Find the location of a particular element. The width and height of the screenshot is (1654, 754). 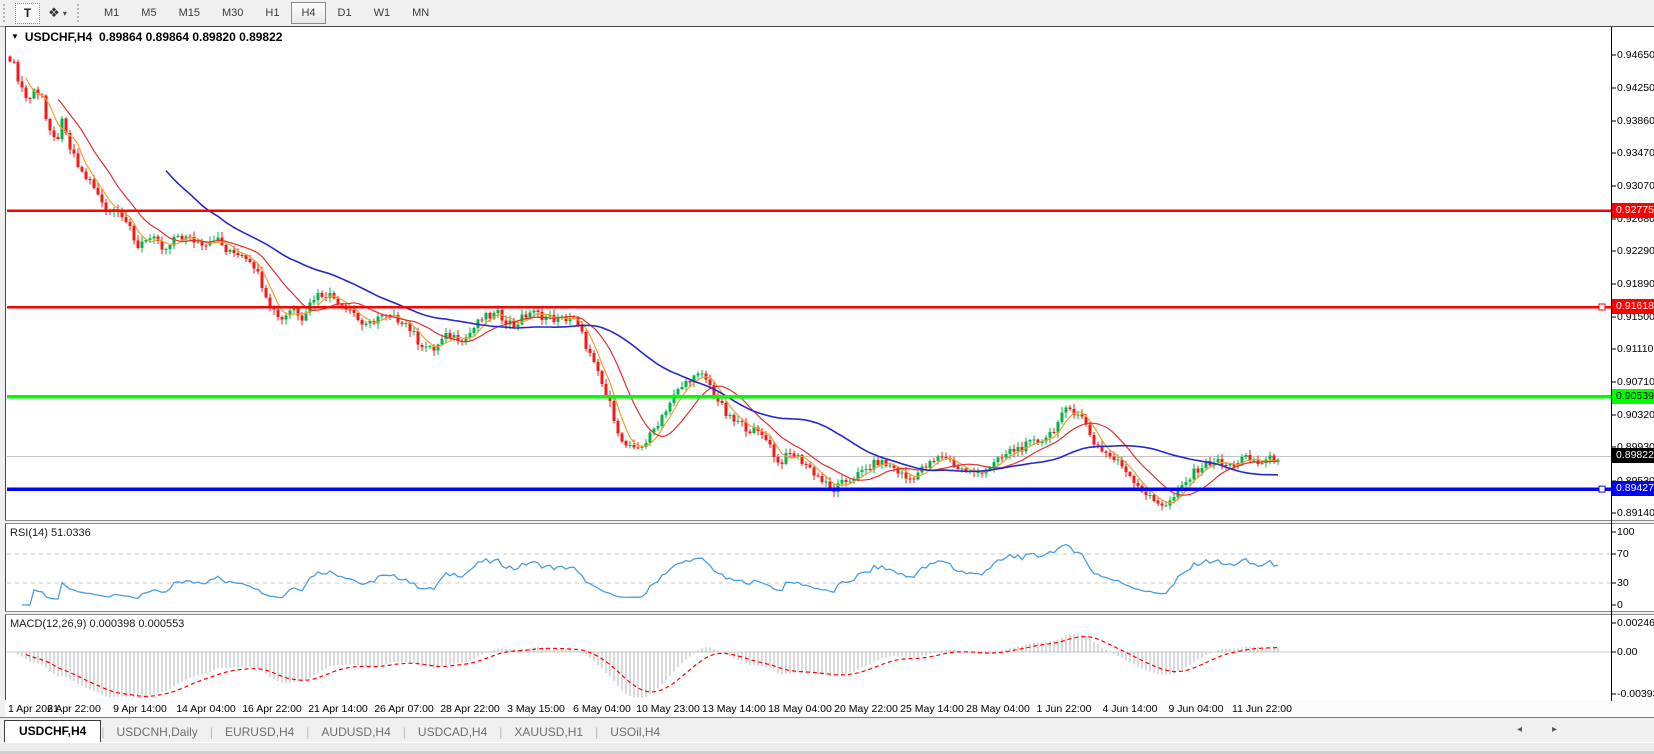

tab-scroll-left-icon: ◂ is located at coordinates (1520, 729).